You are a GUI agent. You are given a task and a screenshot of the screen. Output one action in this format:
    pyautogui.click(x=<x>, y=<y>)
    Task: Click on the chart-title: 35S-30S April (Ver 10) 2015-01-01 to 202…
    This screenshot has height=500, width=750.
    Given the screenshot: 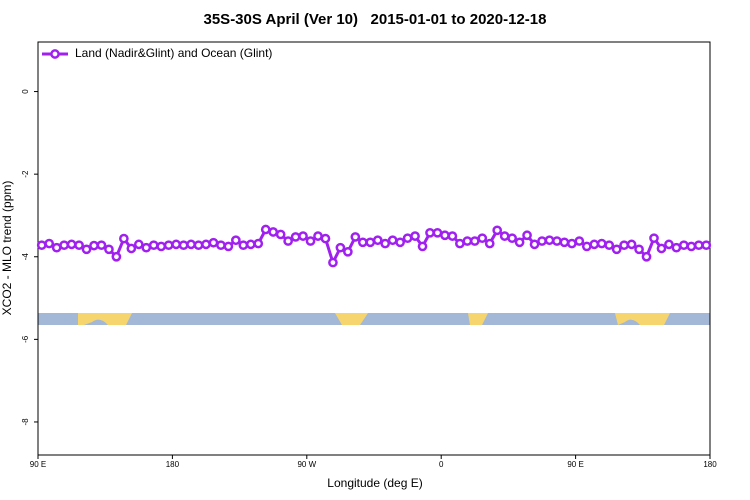 What is the action you would take?
    pyautogui.click(x=375, y=19)
    